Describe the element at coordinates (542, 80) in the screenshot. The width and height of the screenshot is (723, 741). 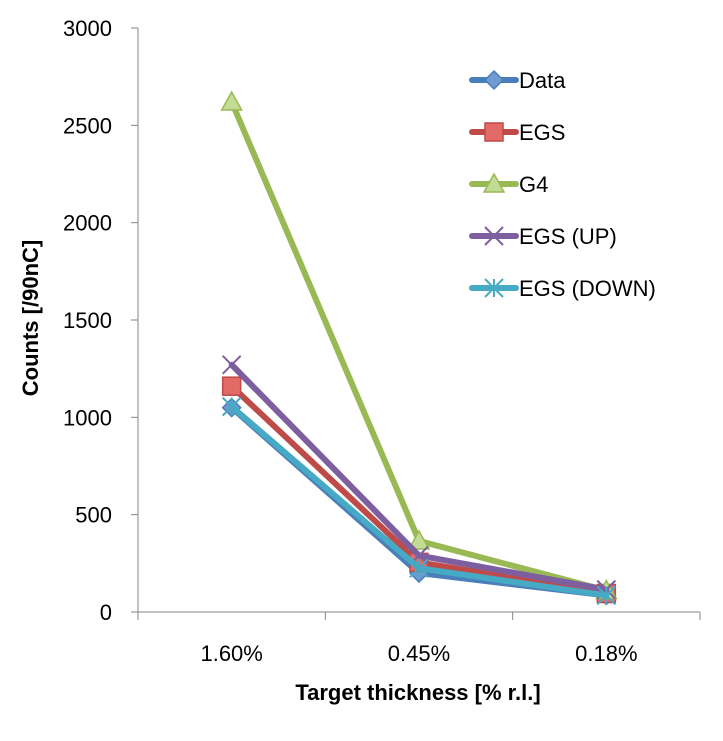
I see `legend-label: Data` at that location.